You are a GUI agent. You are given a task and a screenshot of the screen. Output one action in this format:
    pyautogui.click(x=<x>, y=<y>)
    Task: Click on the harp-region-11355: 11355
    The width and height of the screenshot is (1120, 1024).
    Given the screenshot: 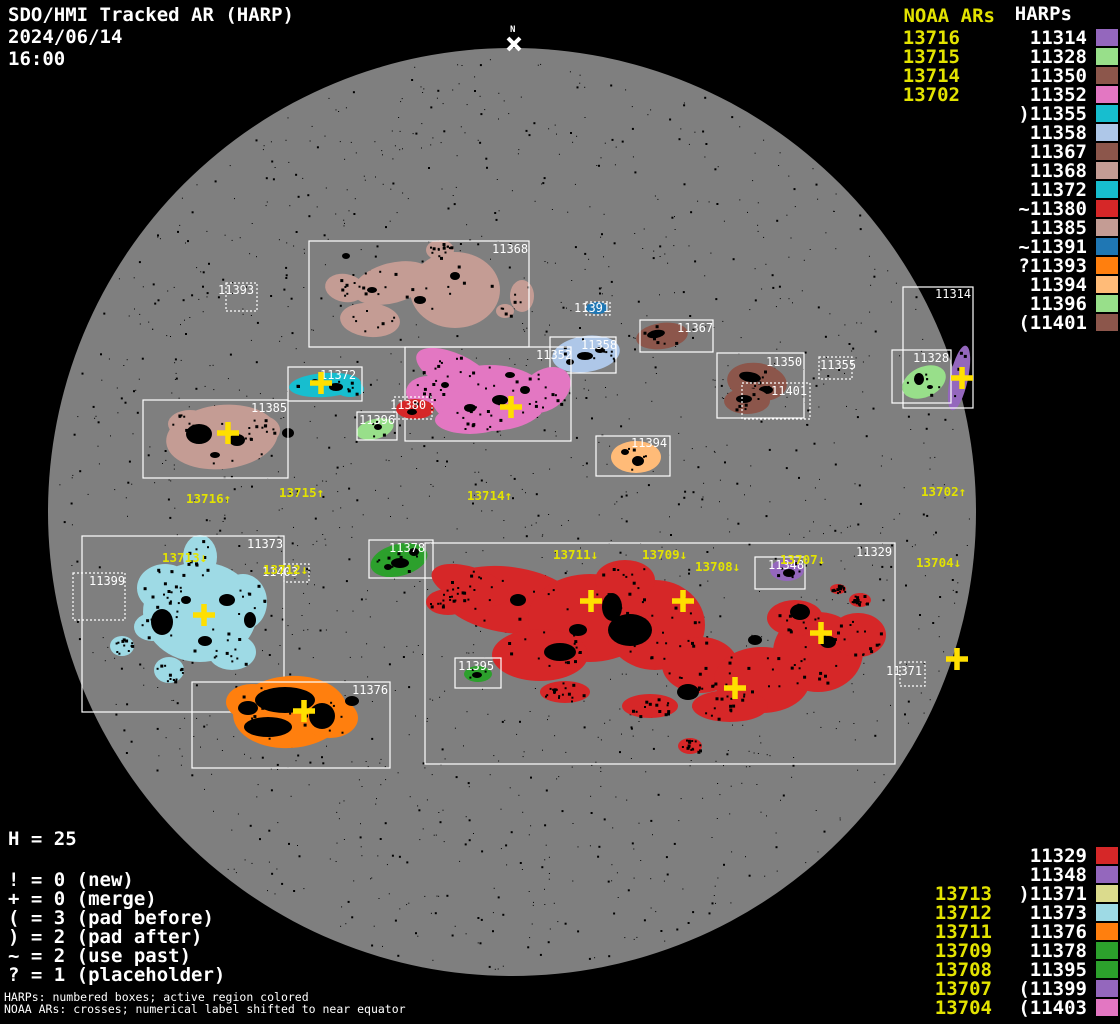 What is the action you would take?
    pyautogui.click(x=837, y=368)
    